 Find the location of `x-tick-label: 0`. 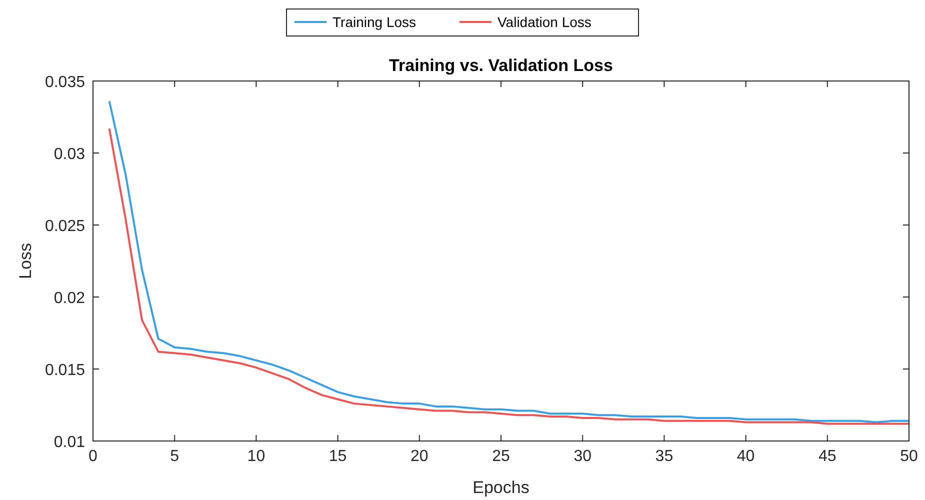

x-tick-label: 0 is located at coordinates (93, 456).